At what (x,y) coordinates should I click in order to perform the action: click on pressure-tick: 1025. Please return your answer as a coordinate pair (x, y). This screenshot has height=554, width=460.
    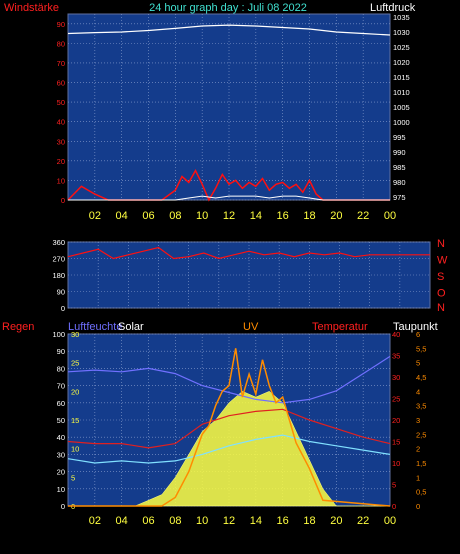
    Looking at the image, I should click on (401, 47).